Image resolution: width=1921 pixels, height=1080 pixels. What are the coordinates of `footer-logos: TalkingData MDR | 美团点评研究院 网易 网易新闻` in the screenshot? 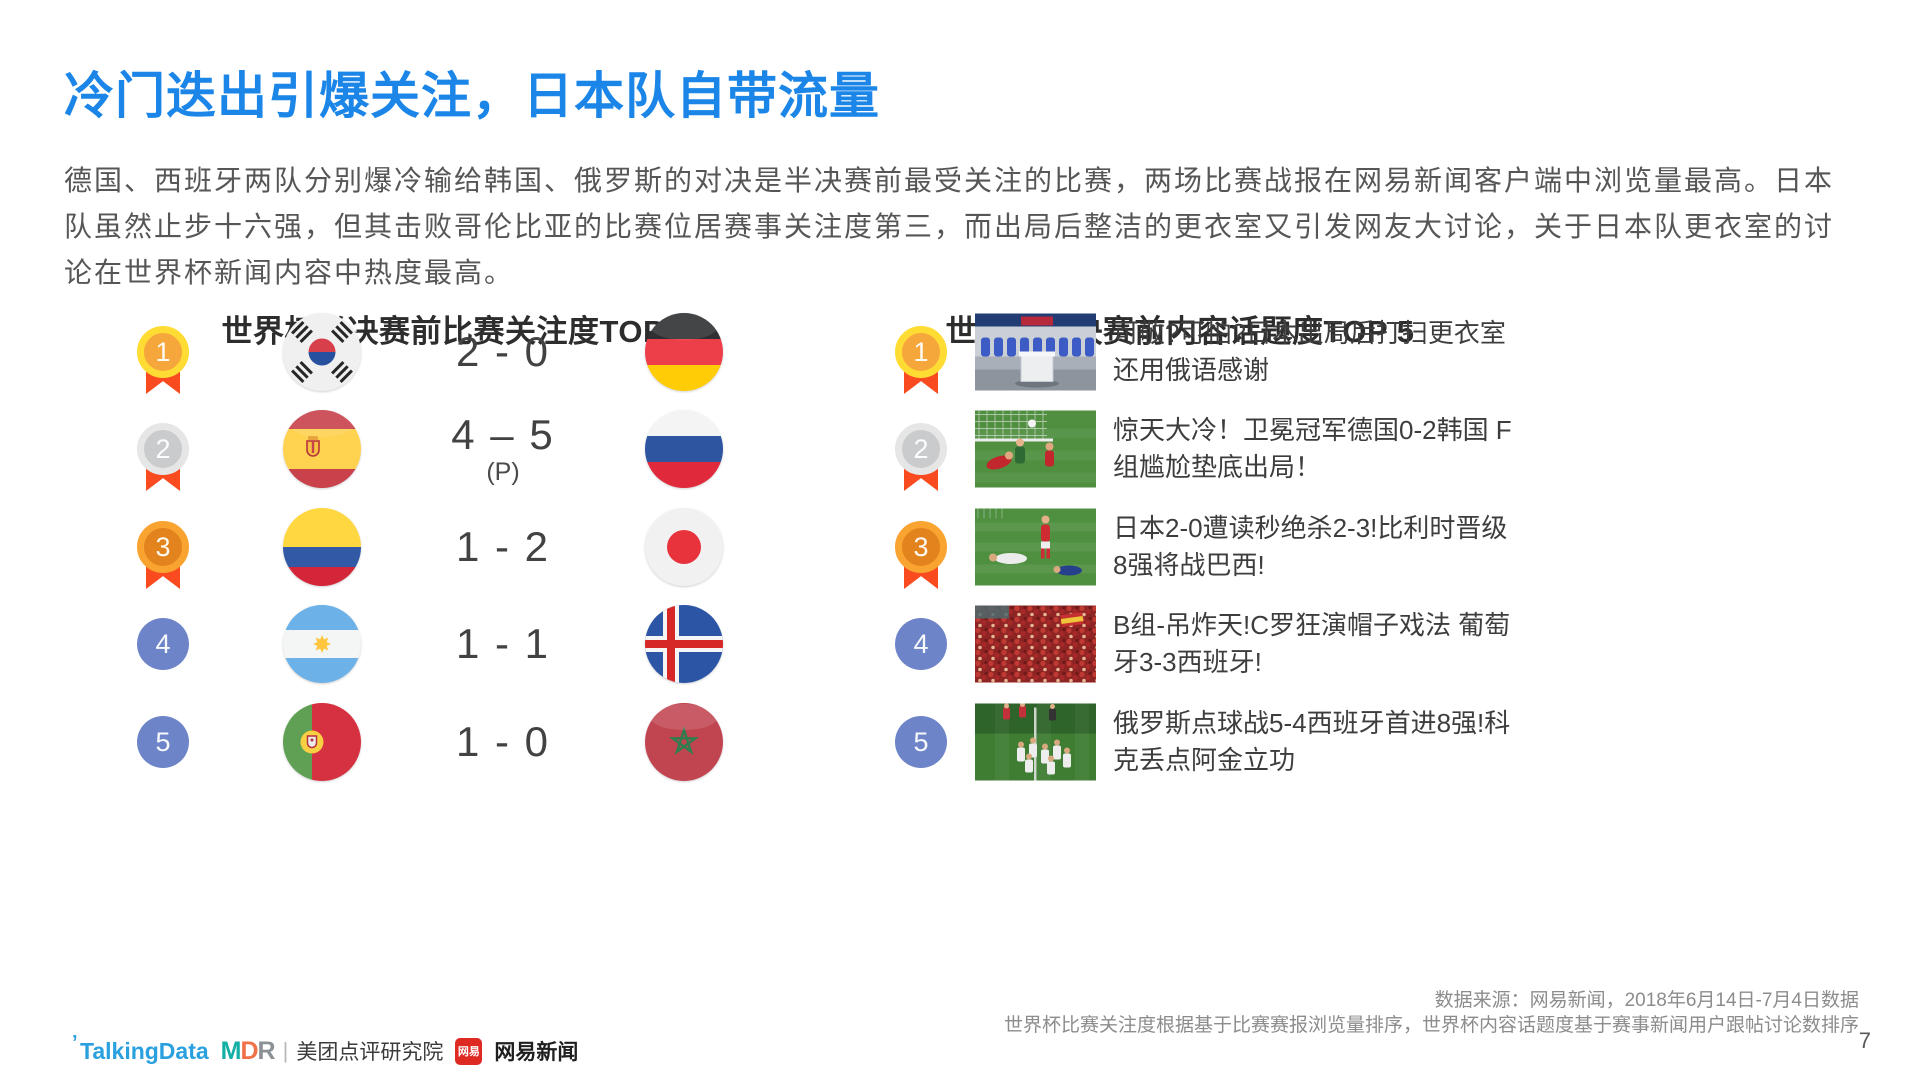 It's located at (325, 1049).